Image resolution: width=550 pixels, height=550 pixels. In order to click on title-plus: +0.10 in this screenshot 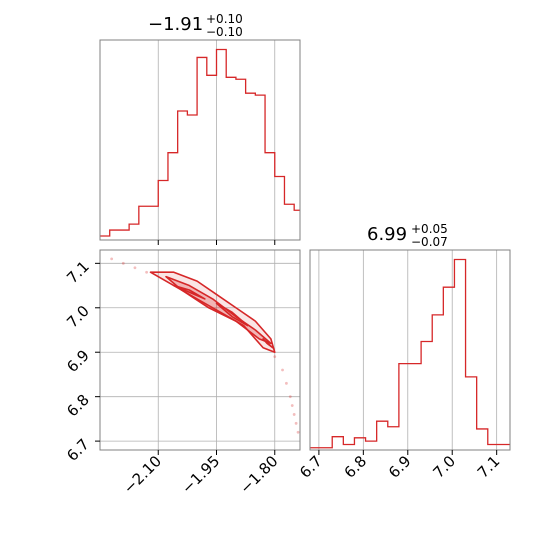, I will do `click(224, 19)`.